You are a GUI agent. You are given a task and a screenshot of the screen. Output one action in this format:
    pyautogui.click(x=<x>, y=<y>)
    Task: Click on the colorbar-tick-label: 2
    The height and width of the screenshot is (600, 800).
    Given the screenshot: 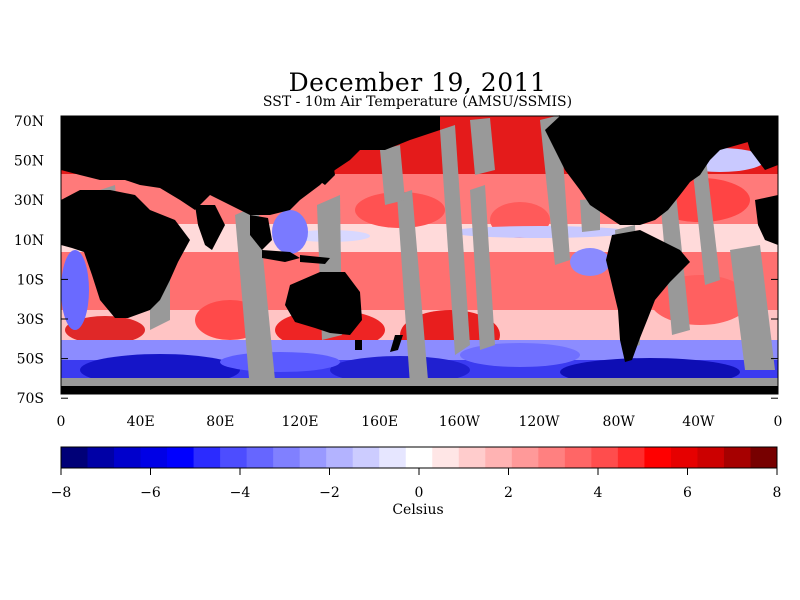 What is the action you would take?
    pyautogui.click(x=508, y=493)
    